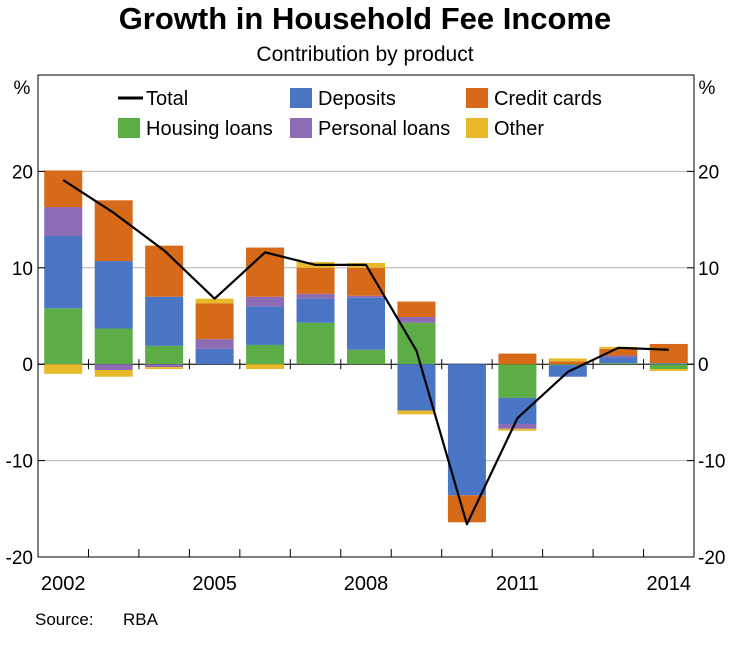 Image resolution: width=746 pixels, height=648 pixels. Describe the element at coordinates (711, 558) in the screenshot. I see `y-tick-label-right: -20` at that location.